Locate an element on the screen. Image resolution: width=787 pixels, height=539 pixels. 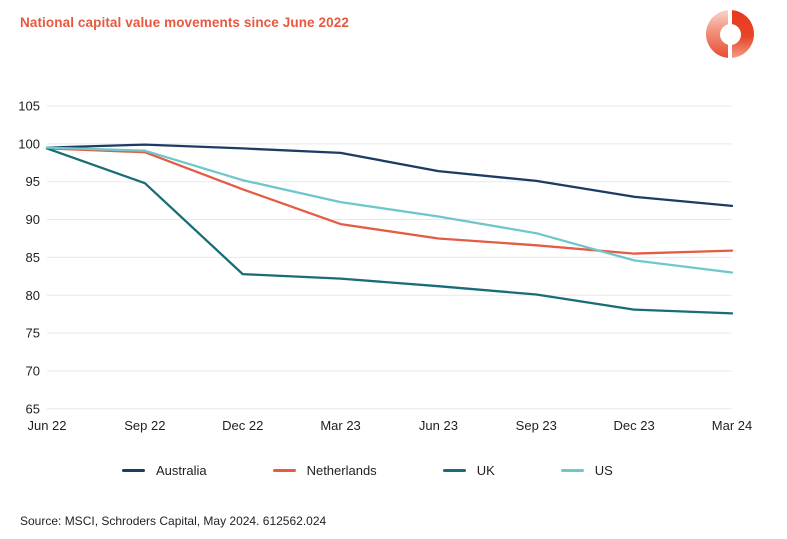
legend-item-uk: UK is located at coordinates (468, 470).